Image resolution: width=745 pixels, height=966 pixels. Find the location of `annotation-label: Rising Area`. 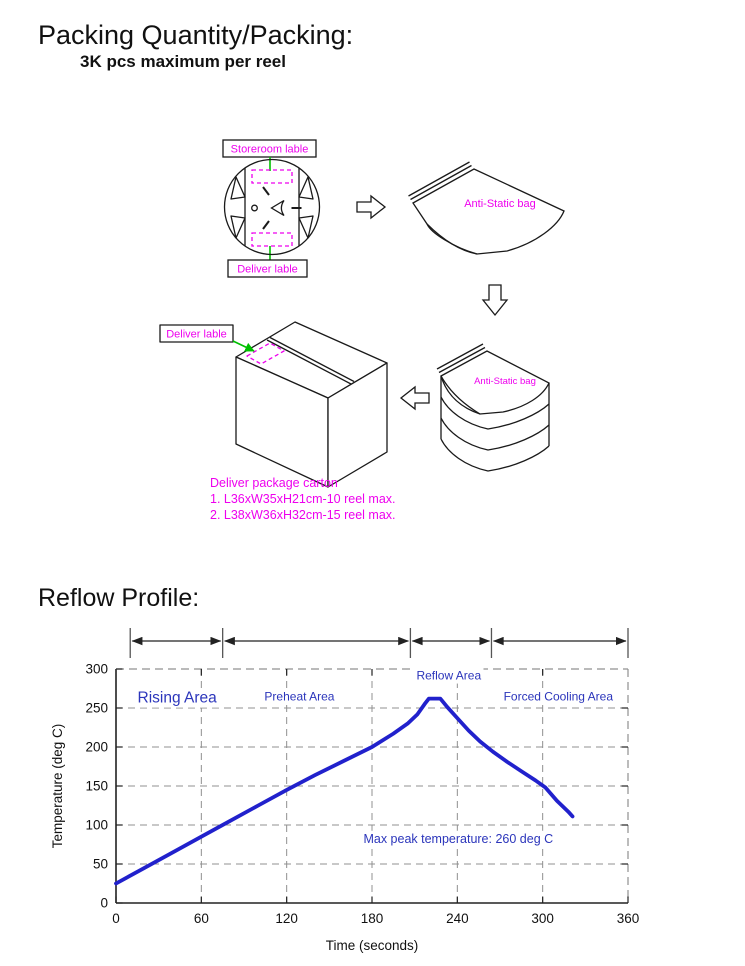

annotation-label: Rising Area is located at coordinates (178, 698).